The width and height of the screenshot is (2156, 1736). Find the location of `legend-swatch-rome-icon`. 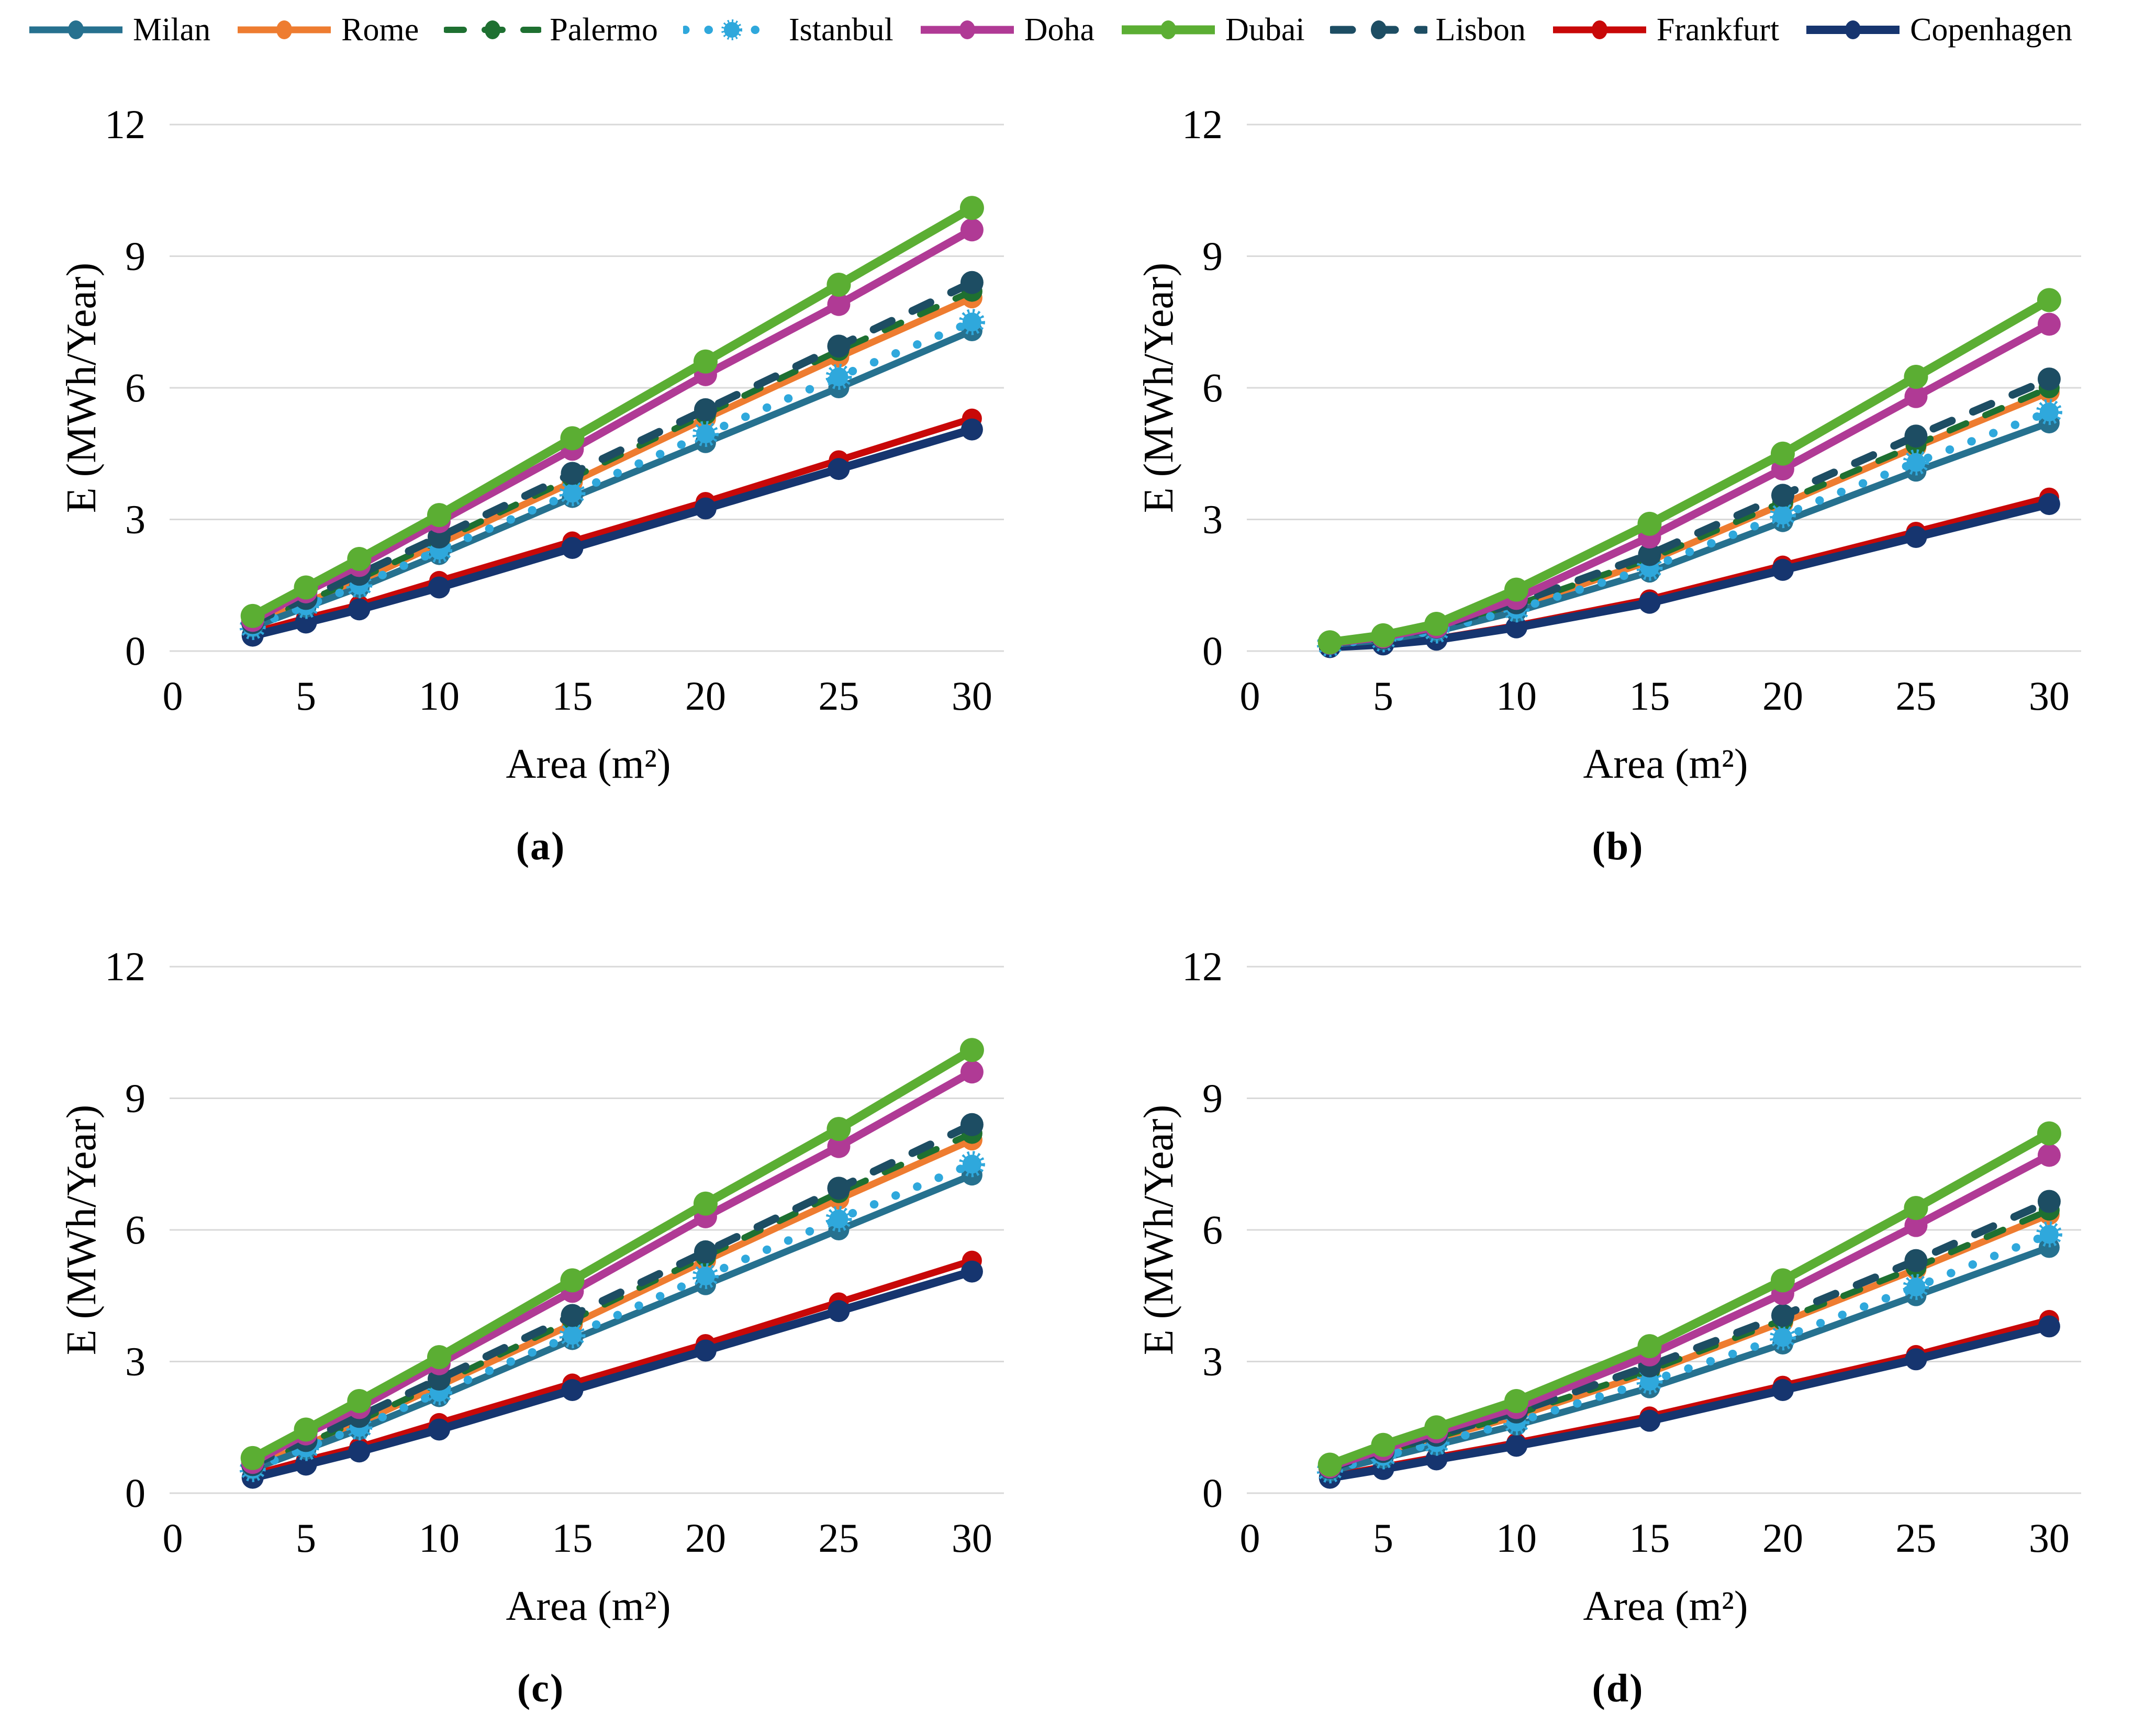

legend-swatch-rome-icon is located at coordinates (284, 29).